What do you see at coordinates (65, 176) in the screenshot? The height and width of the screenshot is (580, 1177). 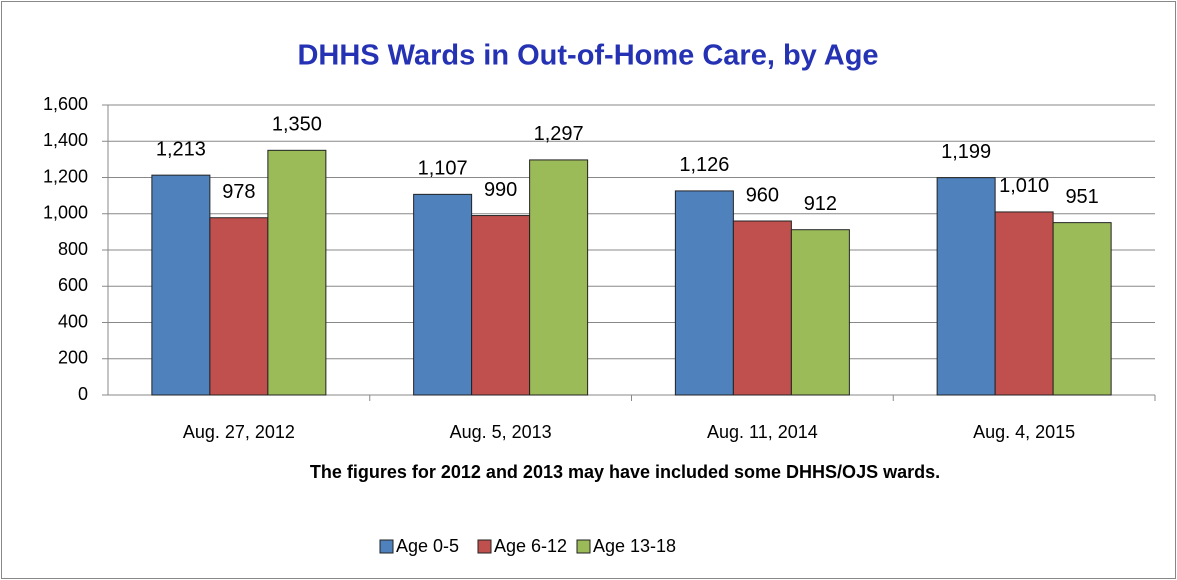 I see `y-tick-label: 1,200` at bounding box center [65, 176].